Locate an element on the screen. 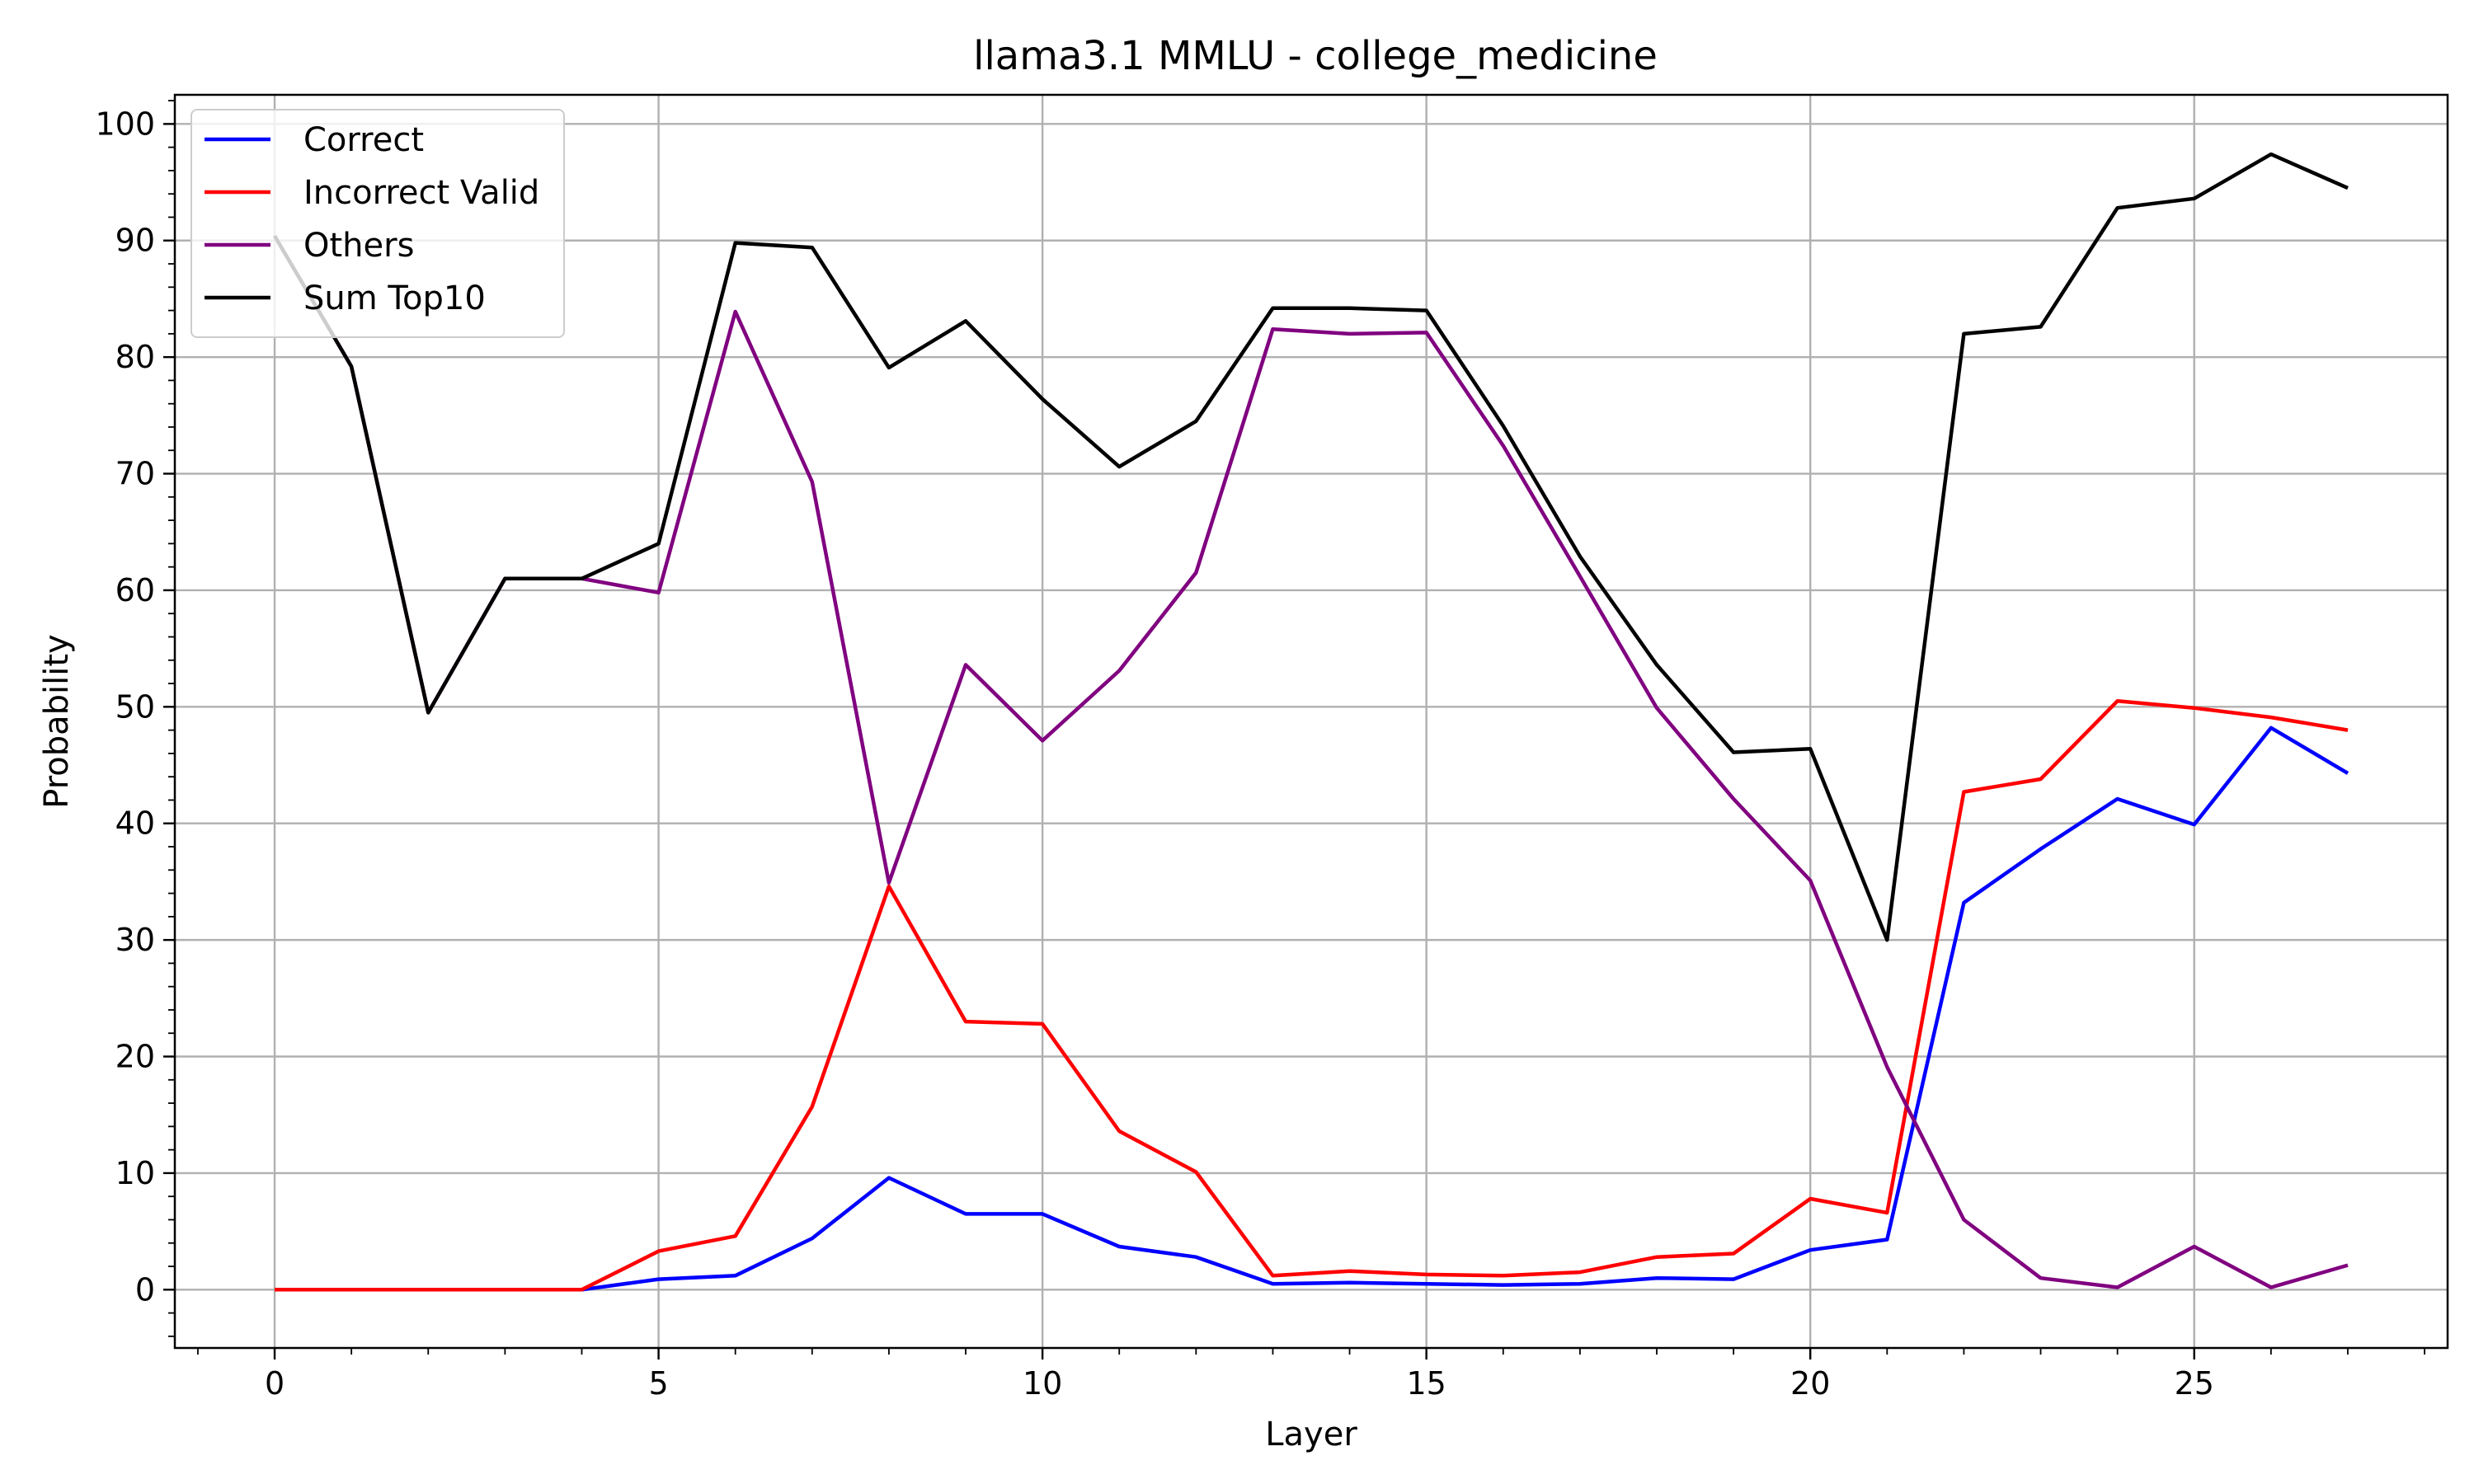  legend: Correct Incorrect Valid Others Sum Top10 is located at coordinates (377, 223).